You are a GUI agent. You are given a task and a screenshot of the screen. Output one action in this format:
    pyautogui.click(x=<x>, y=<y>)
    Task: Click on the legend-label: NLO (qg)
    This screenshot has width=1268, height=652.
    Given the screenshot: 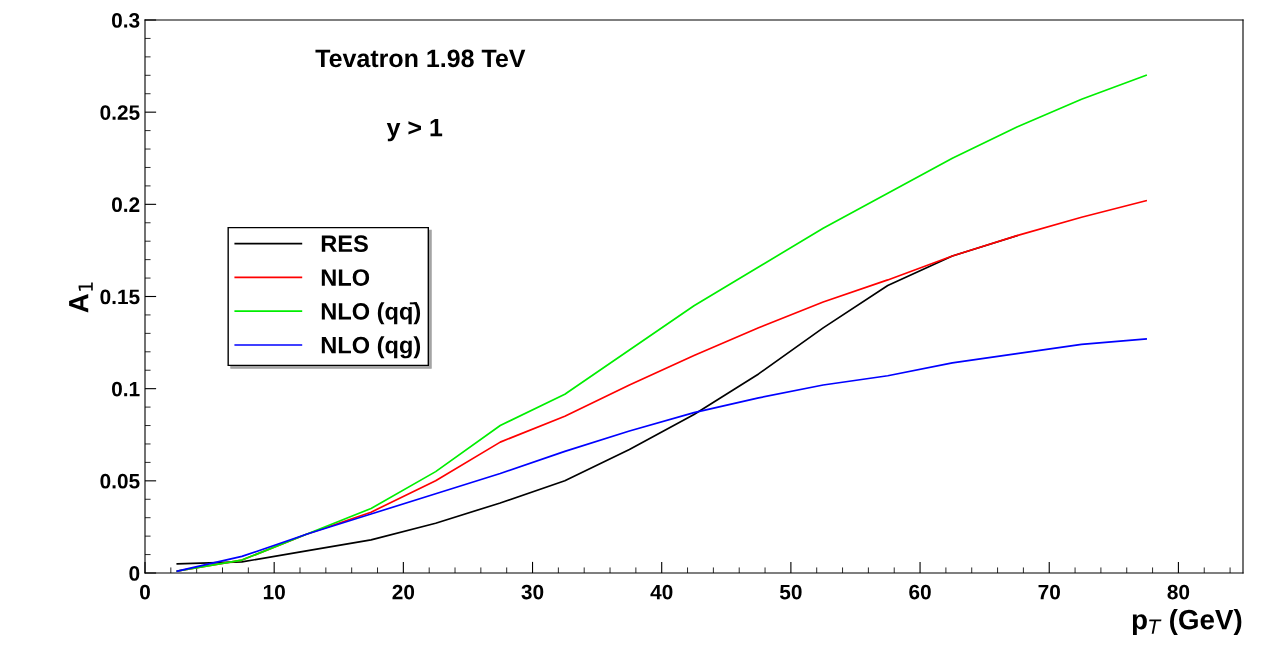 What is the action you would take?
    pyautogui.click(x=371, y=347)
    